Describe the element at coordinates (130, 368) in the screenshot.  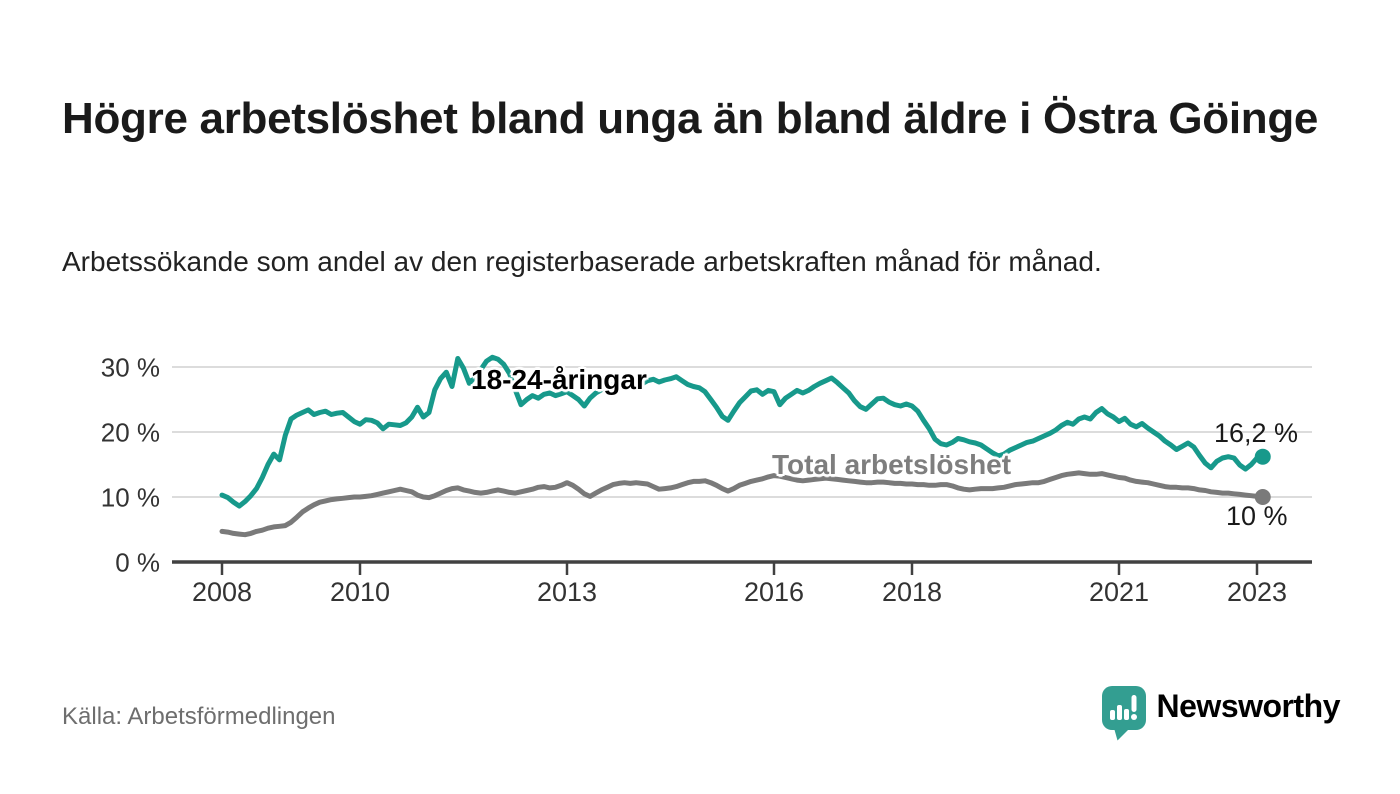
I see `y-tick-label-30: 30 %` at that location.